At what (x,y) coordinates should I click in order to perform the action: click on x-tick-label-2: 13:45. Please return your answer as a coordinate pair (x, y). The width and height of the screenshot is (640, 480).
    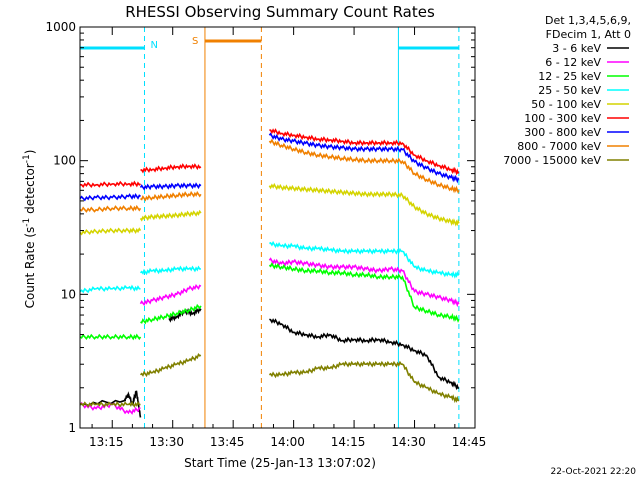
    Looking at the image, I should click on (227, 442).